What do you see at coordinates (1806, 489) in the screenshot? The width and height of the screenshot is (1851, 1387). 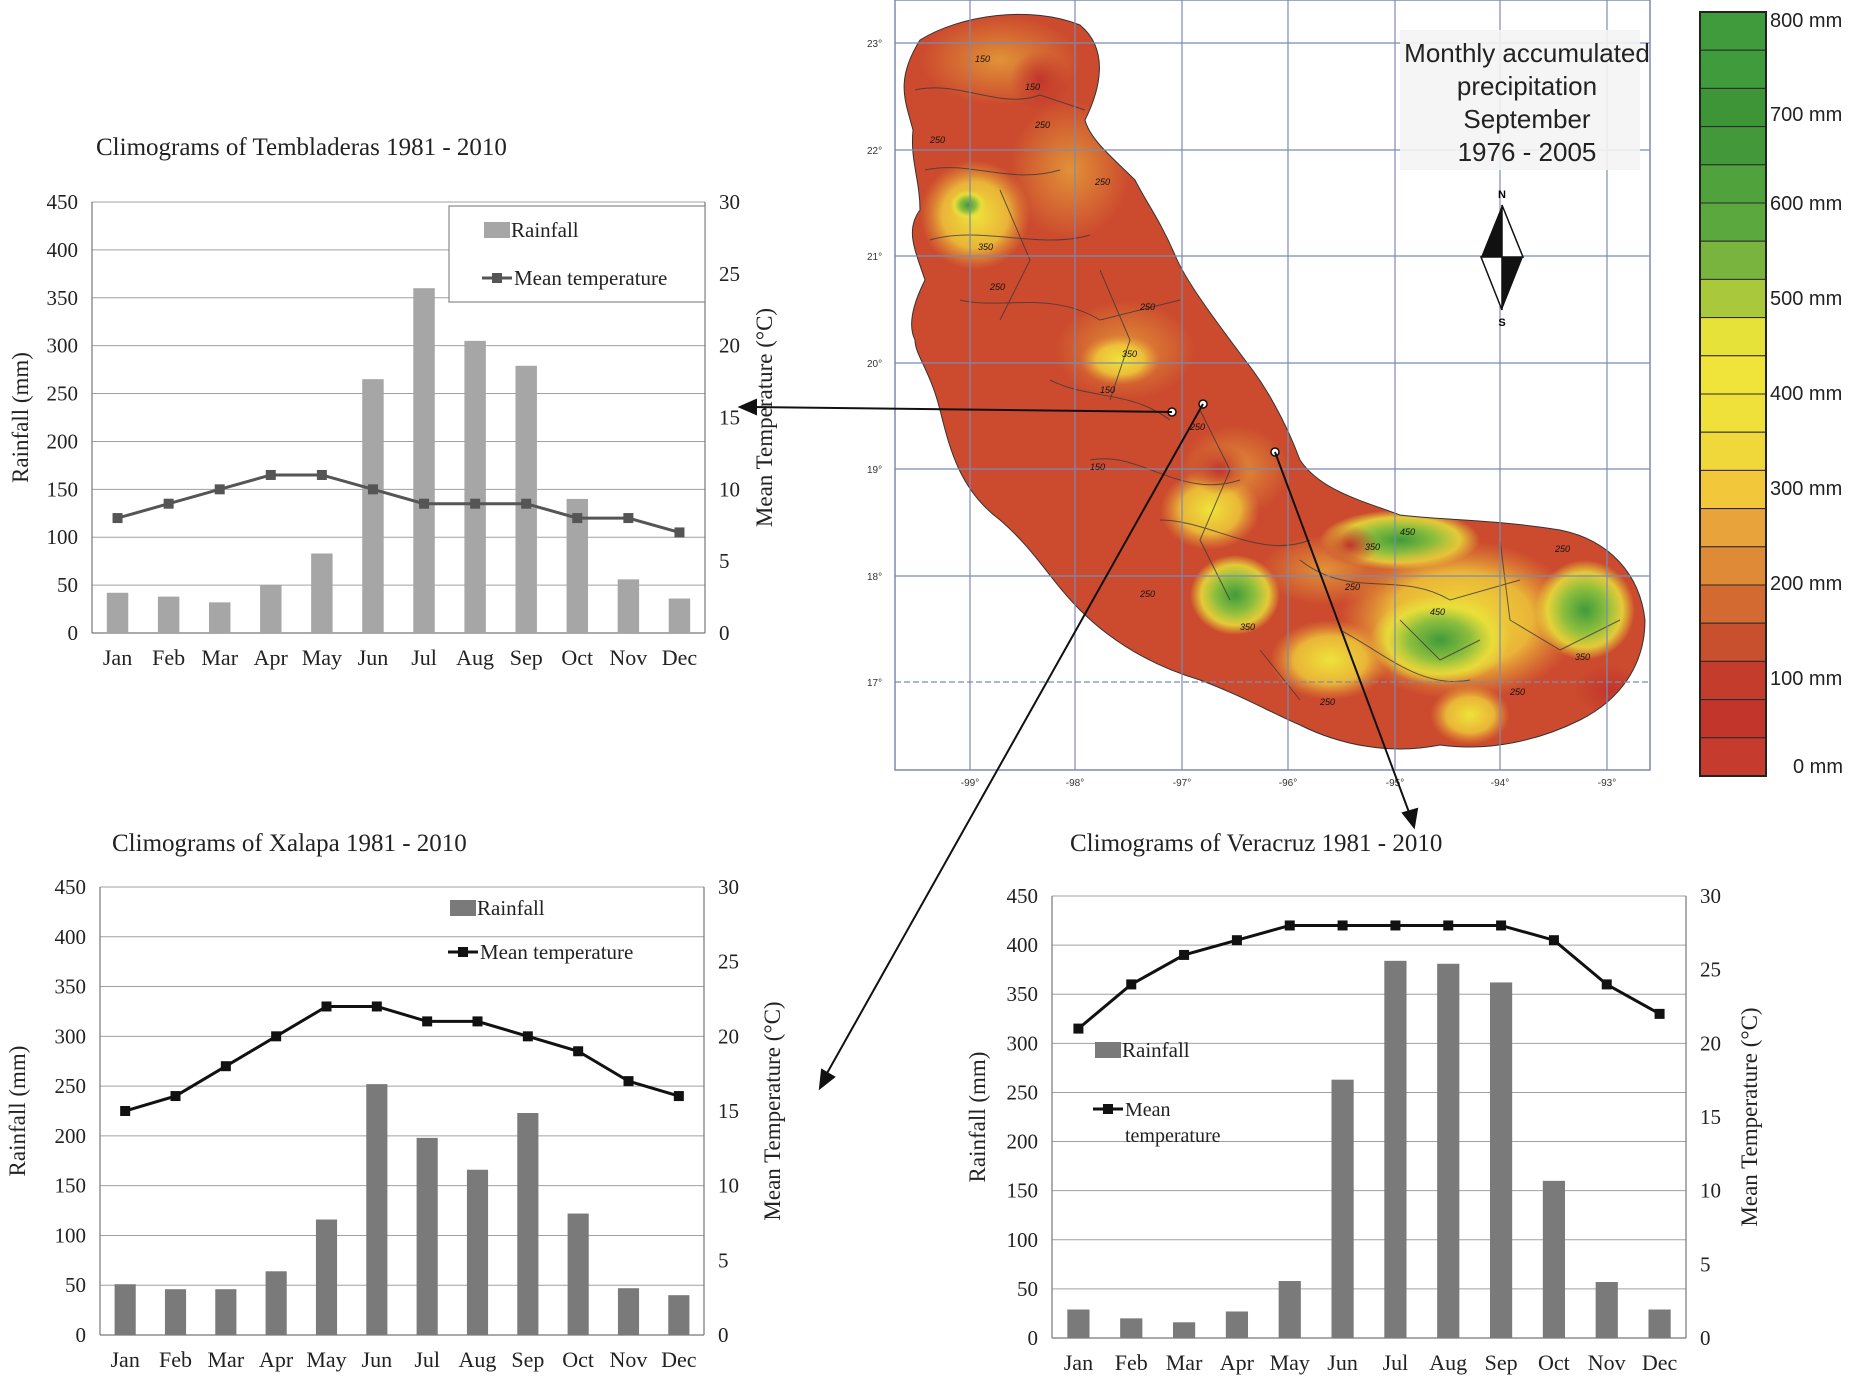 I see `colorbar-label: 300 mm` at bounding box center [1806, 489].